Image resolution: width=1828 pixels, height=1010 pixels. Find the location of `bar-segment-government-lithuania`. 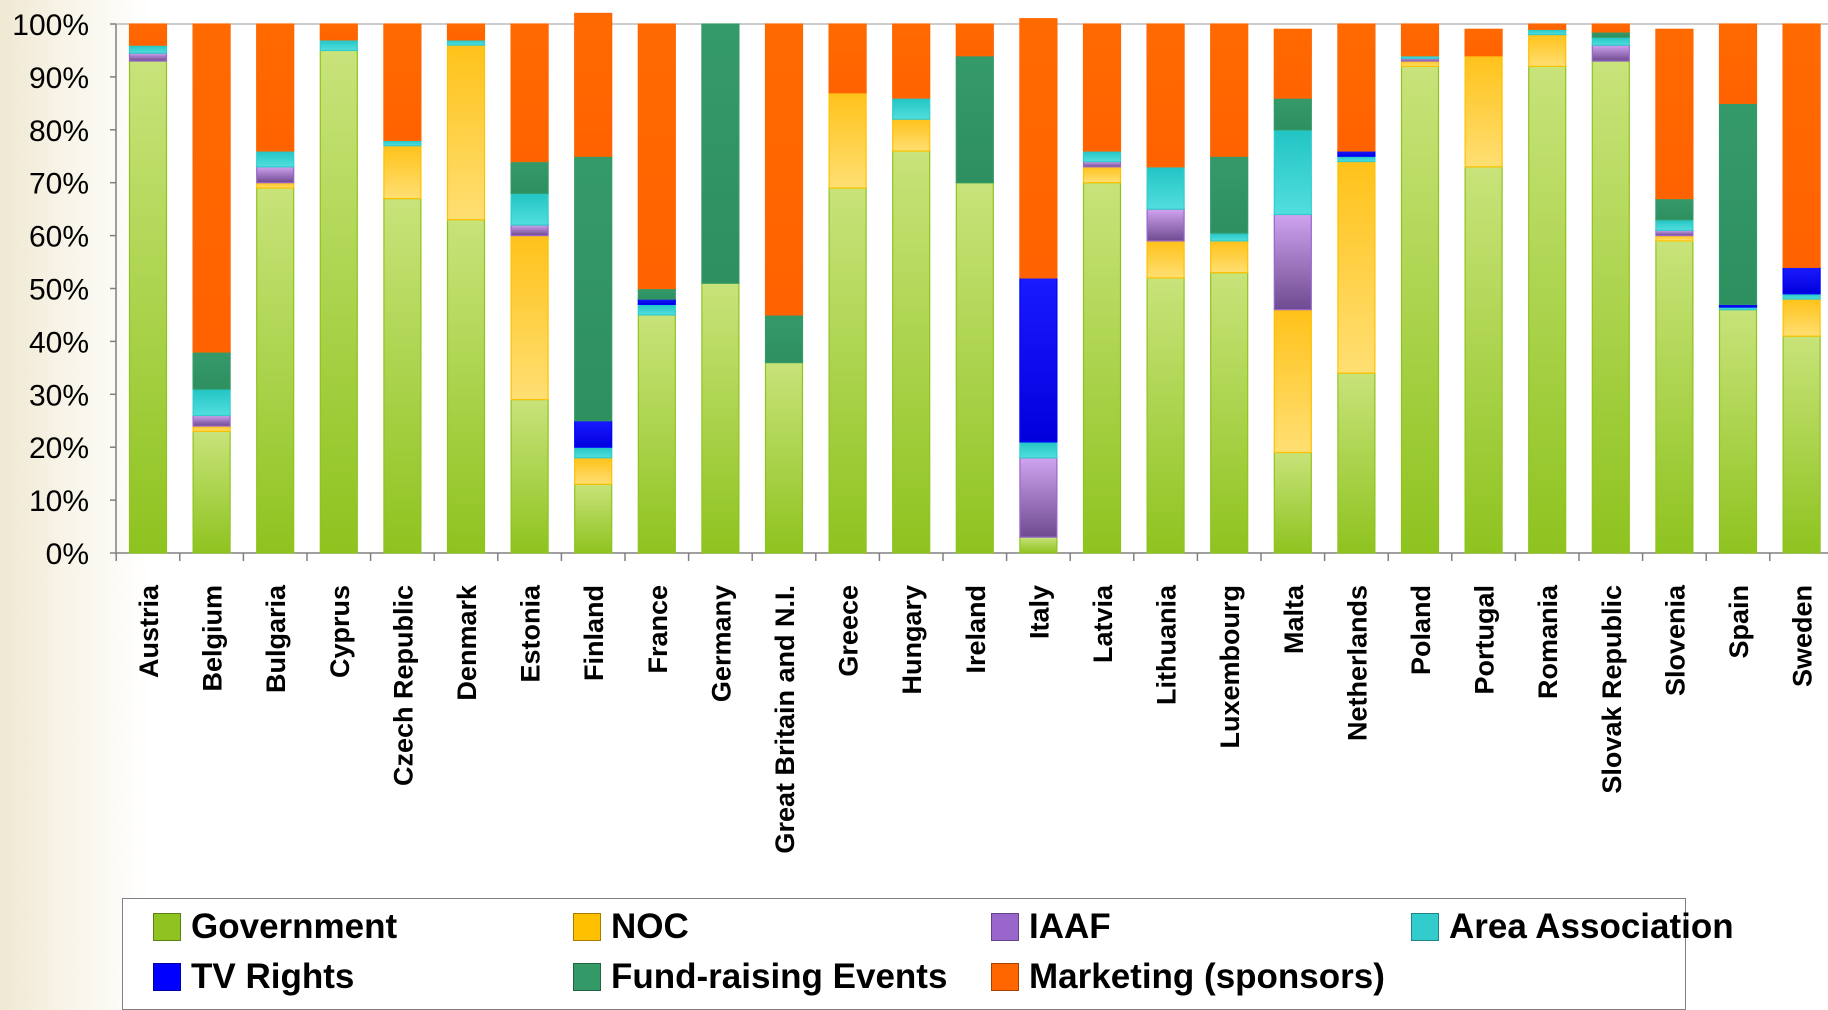

bar-segment-government-lithuania is located at coordinates (1165, 415).